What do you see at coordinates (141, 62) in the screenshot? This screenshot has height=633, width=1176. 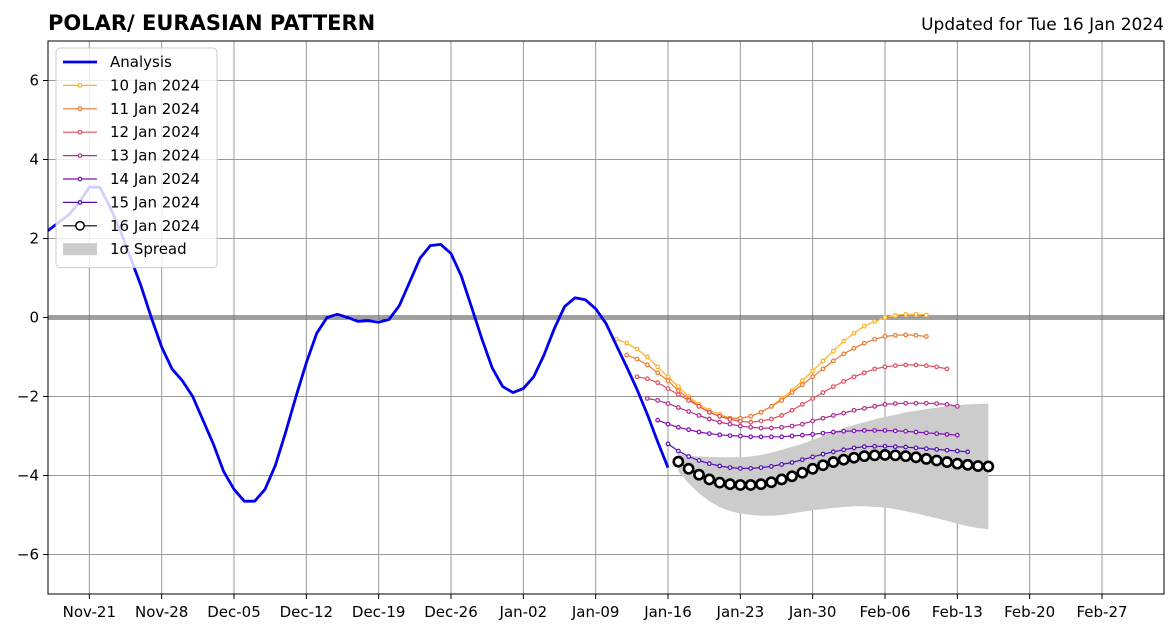 I see `legend-label: Analysis` at bounding box center [141, 62].